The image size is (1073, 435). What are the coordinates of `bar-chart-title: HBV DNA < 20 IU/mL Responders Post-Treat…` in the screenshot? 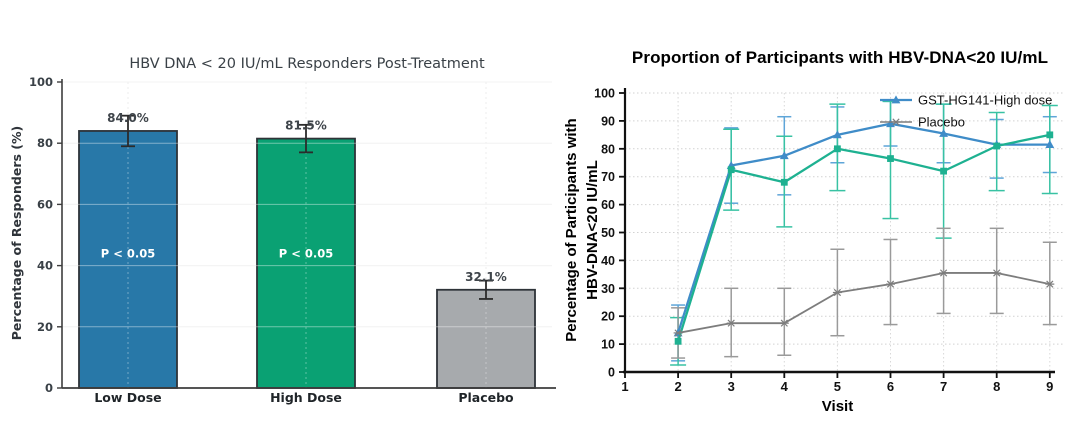 It's located at (307, 64).